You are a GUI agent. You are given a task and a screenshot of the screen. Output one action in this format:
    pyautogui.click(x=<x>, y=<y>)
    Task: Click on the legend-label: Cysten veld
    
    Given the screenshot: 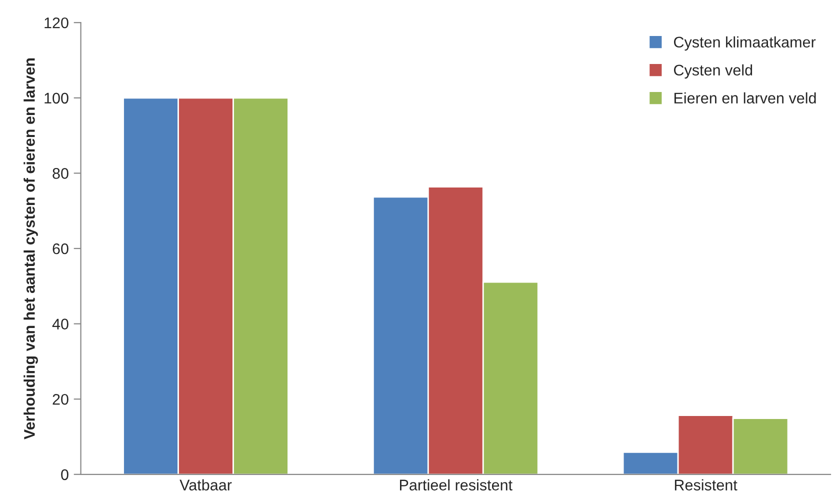 What is the action you would take?
    pyautogui.click(x=713, y=71)
    